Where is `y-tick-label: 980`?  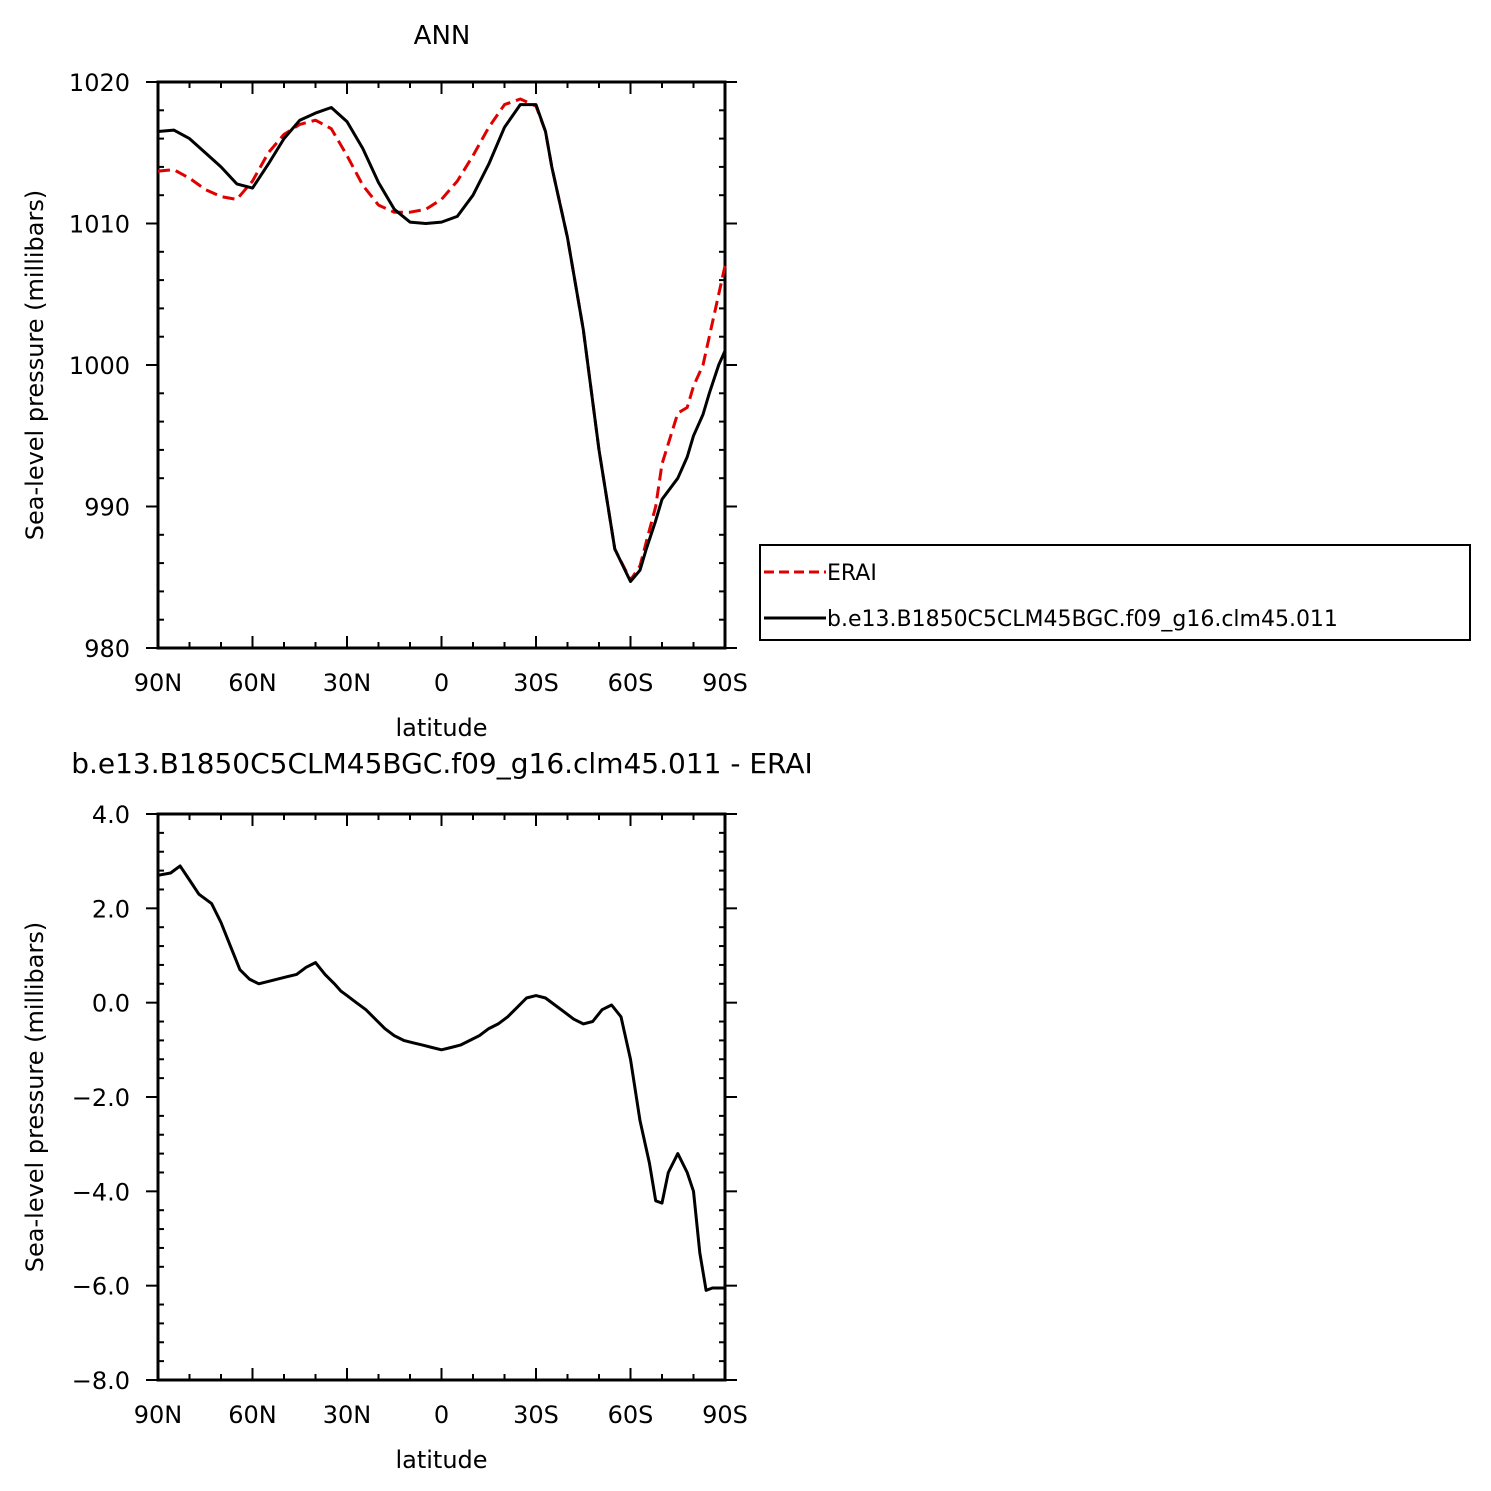
y-tick-label: 980 is located at coordinates (107, 649).